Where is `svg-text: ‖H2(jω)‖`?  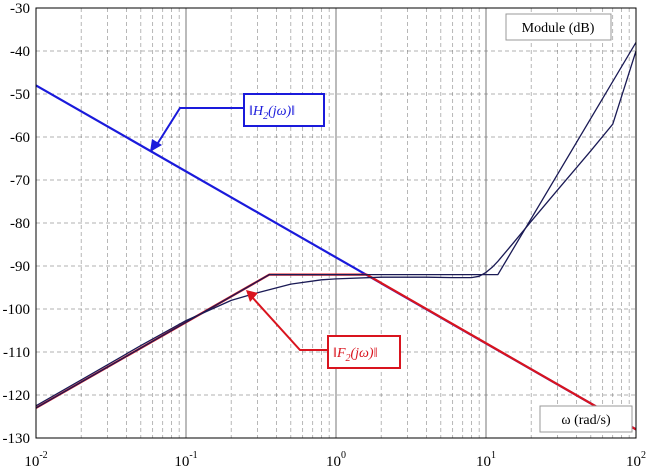
svg-text: ‖H2(jω)‖ is located at coordinates (272, 113).